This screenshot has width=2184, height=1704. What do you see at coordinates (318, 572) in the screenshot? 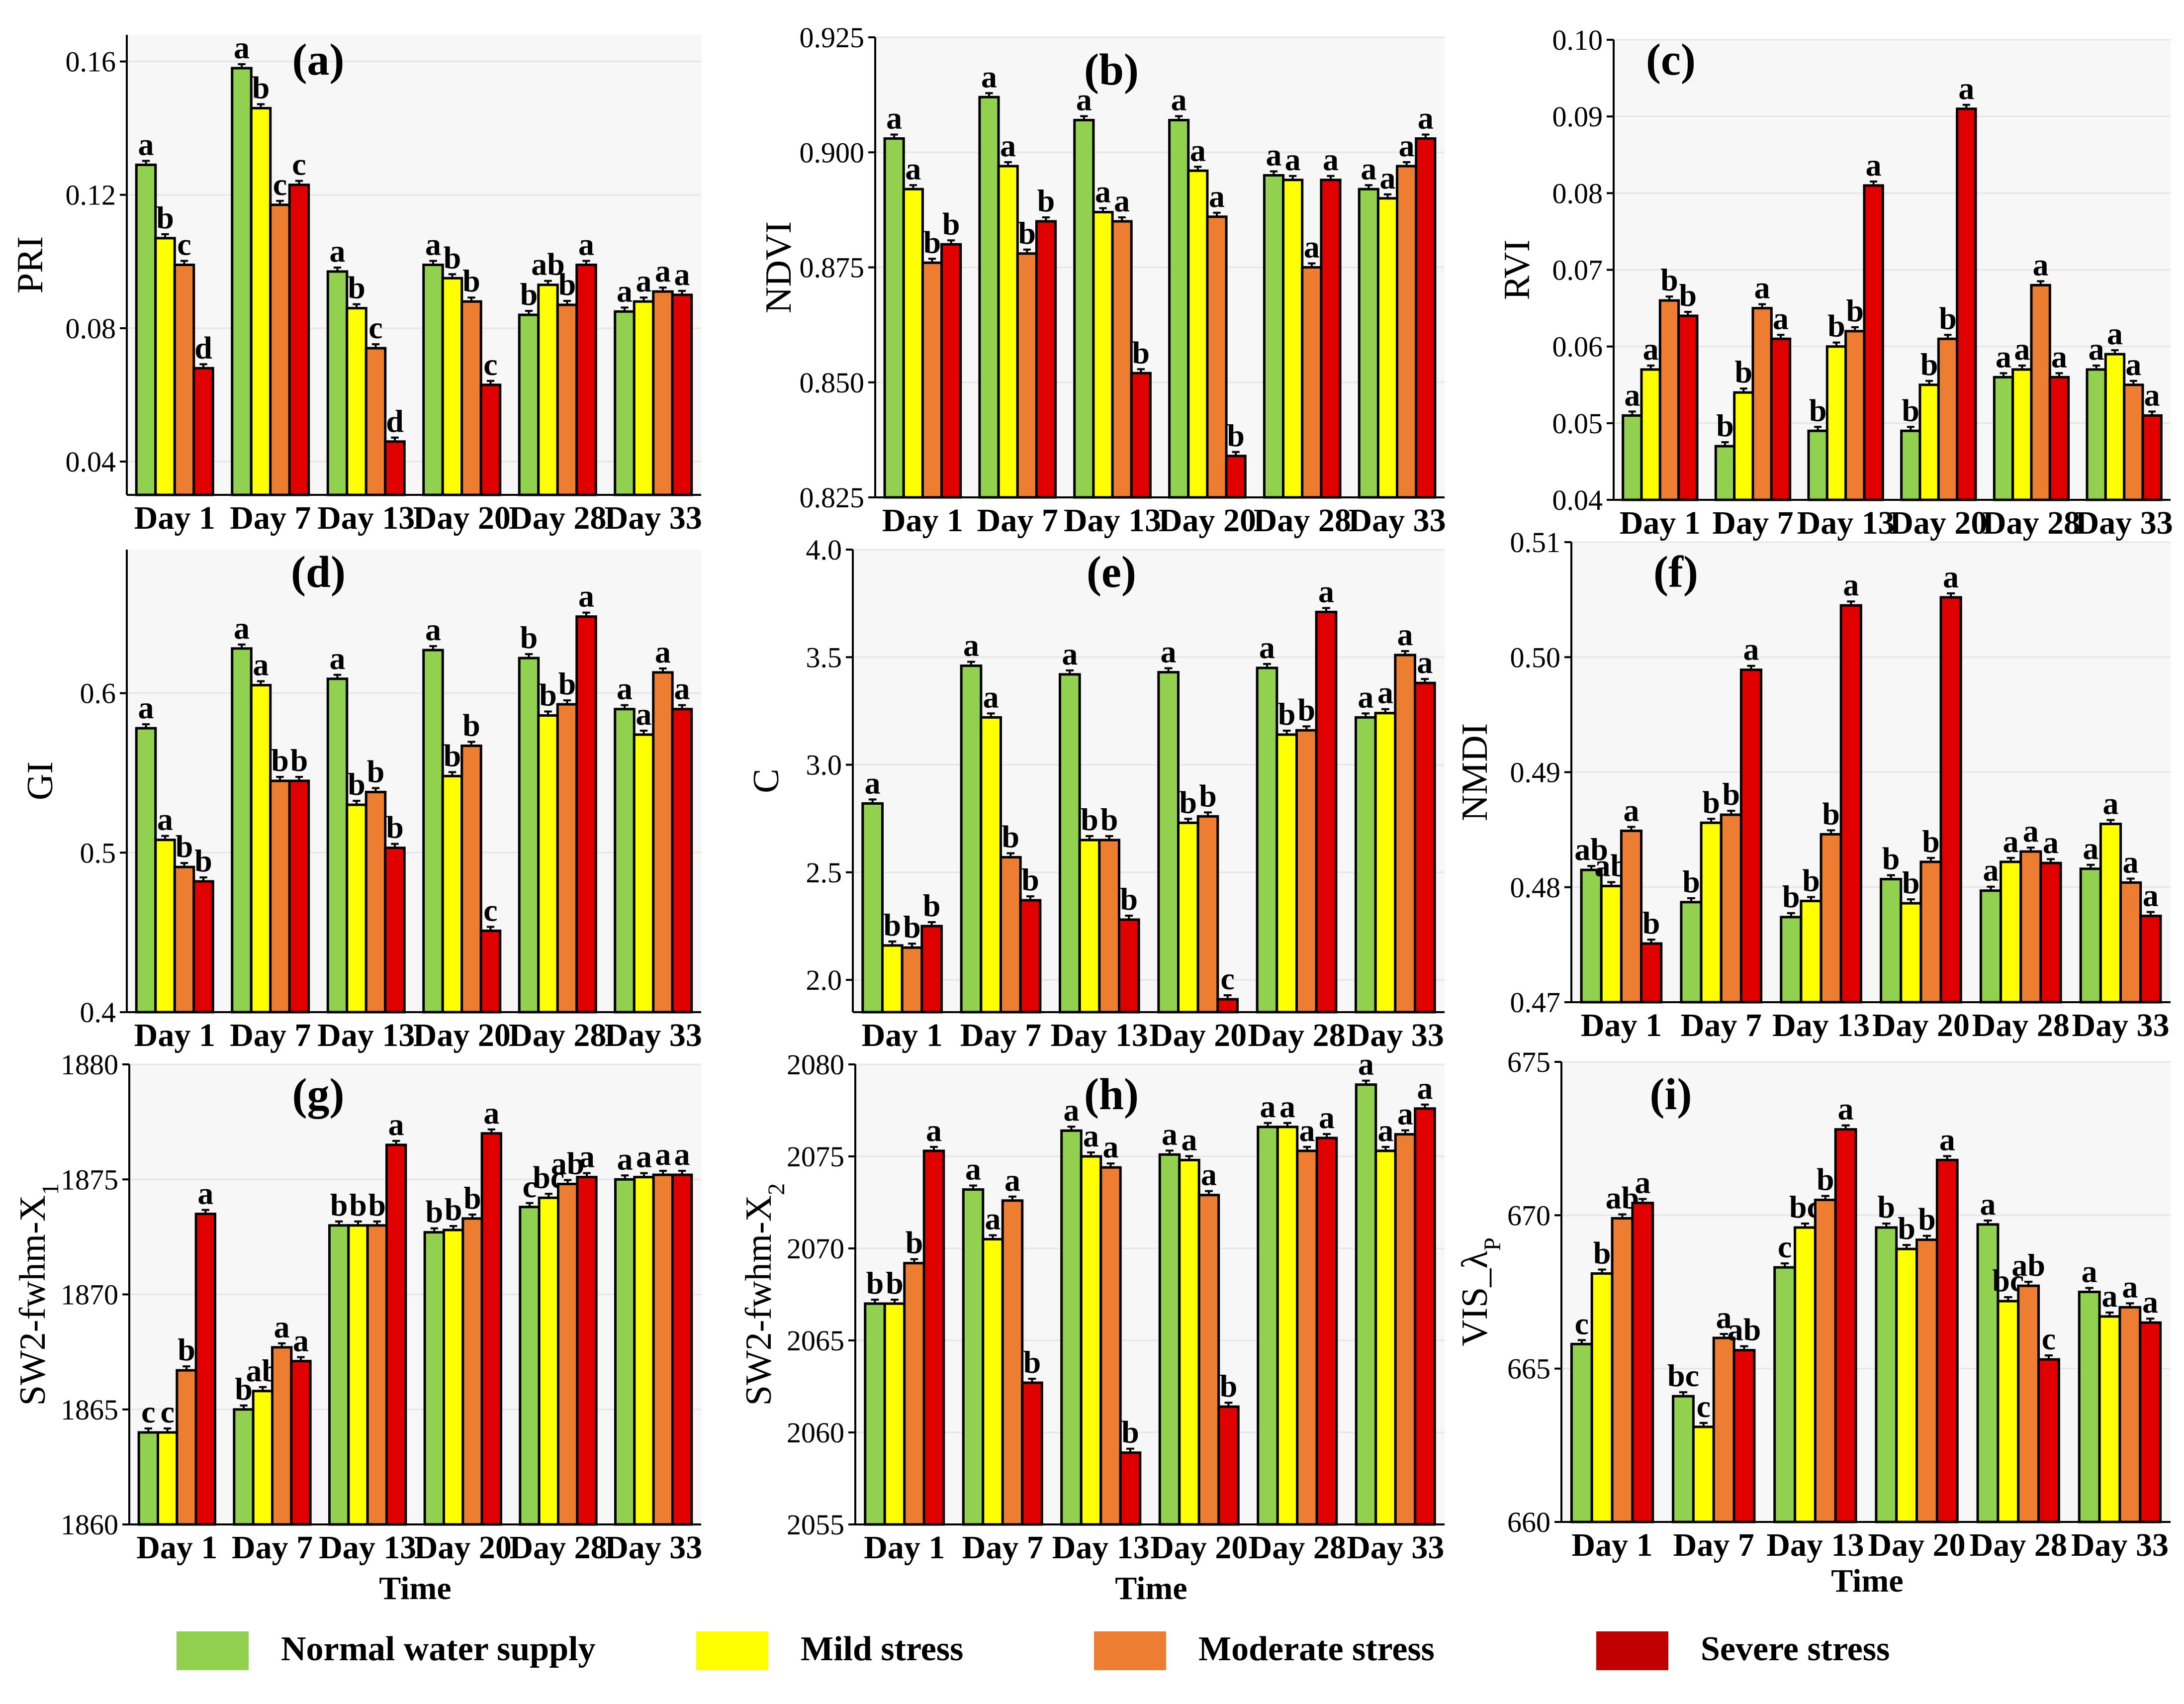
I see `panel-label: (d)` at bounding box center [318, 572].